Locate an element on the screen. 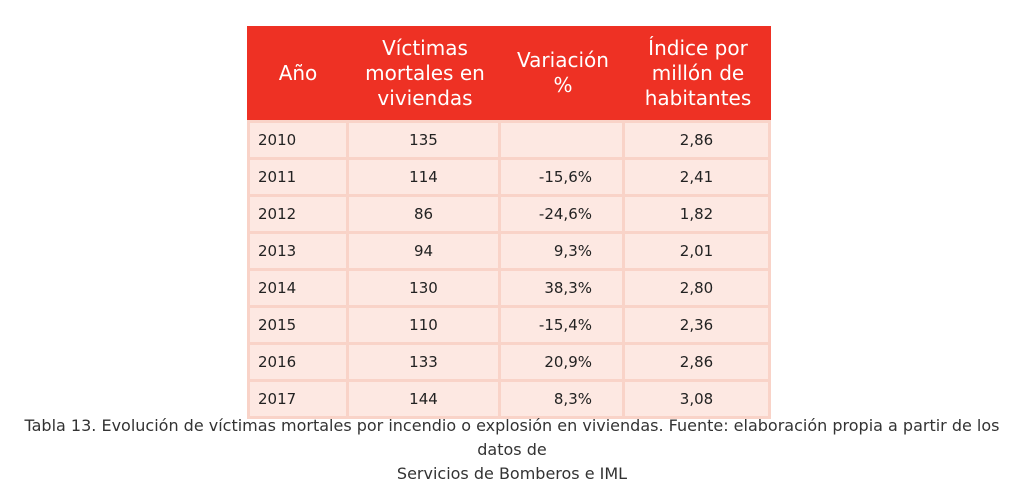  cell-index: 2,01 is located at coordinates (698, 252).